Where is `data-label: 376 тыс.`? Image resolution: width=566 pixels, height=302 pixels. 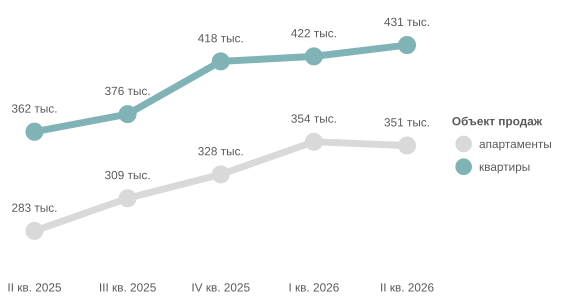
data-label: 376 тыс. is located at coordinates (127, 91).